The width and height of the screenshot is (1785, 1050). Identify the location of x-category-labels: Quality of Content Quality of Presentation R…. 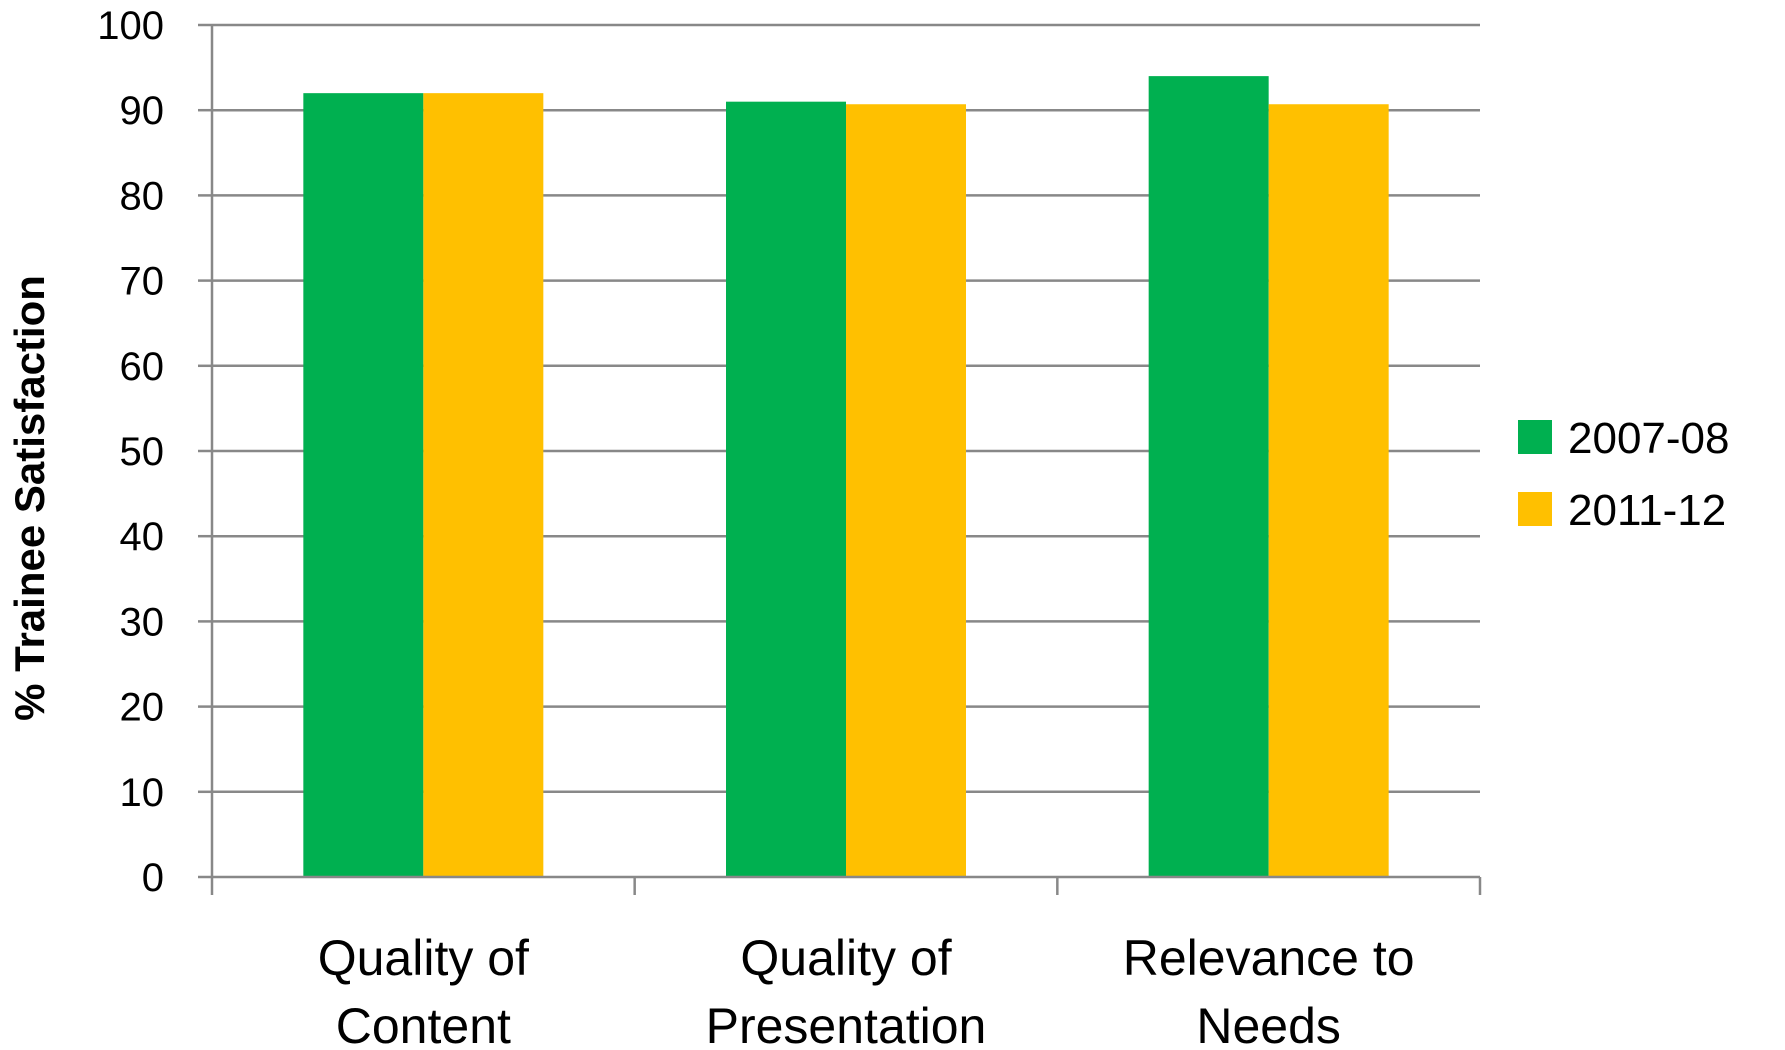
(866, 990).